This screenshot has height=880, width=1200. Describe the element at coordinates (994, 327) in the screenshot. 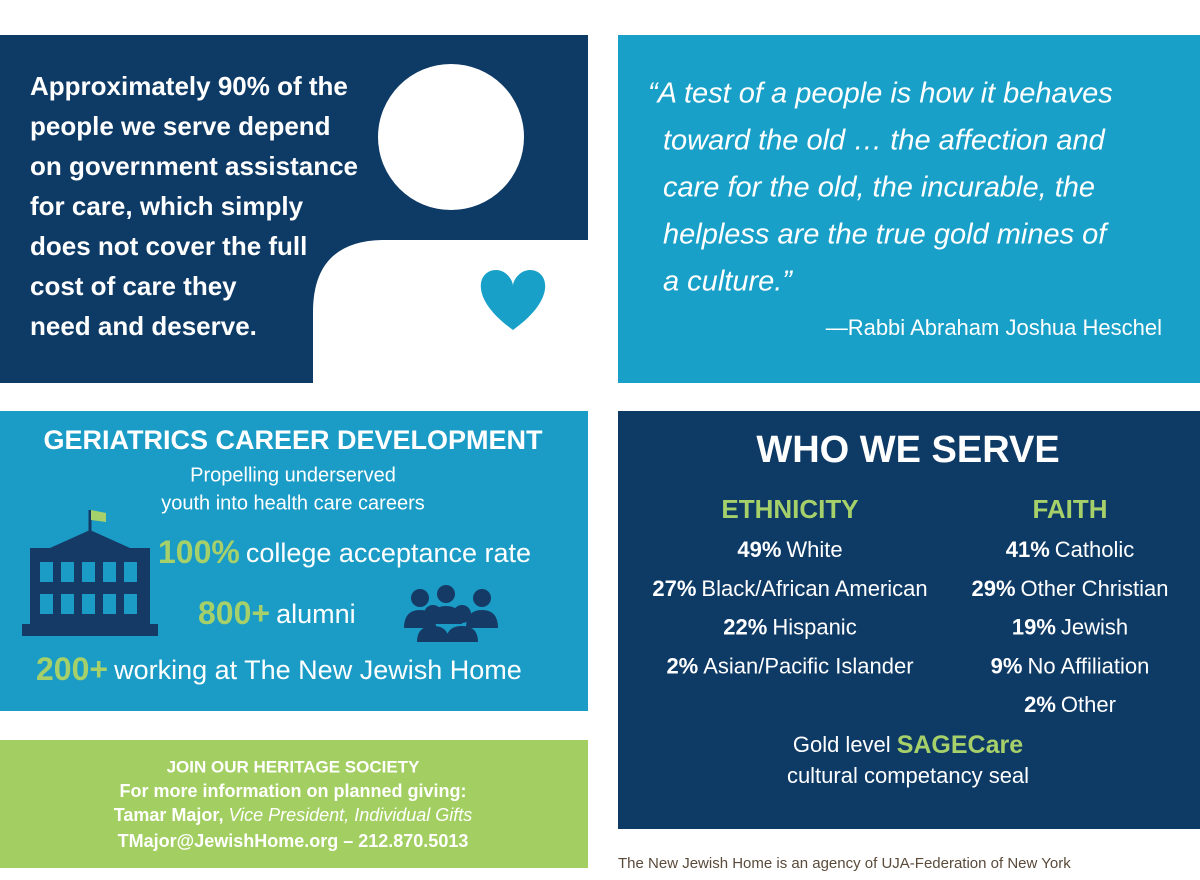

I see `quote-attribution: —Rabbi Abraham Joshua Heschel` at that location.